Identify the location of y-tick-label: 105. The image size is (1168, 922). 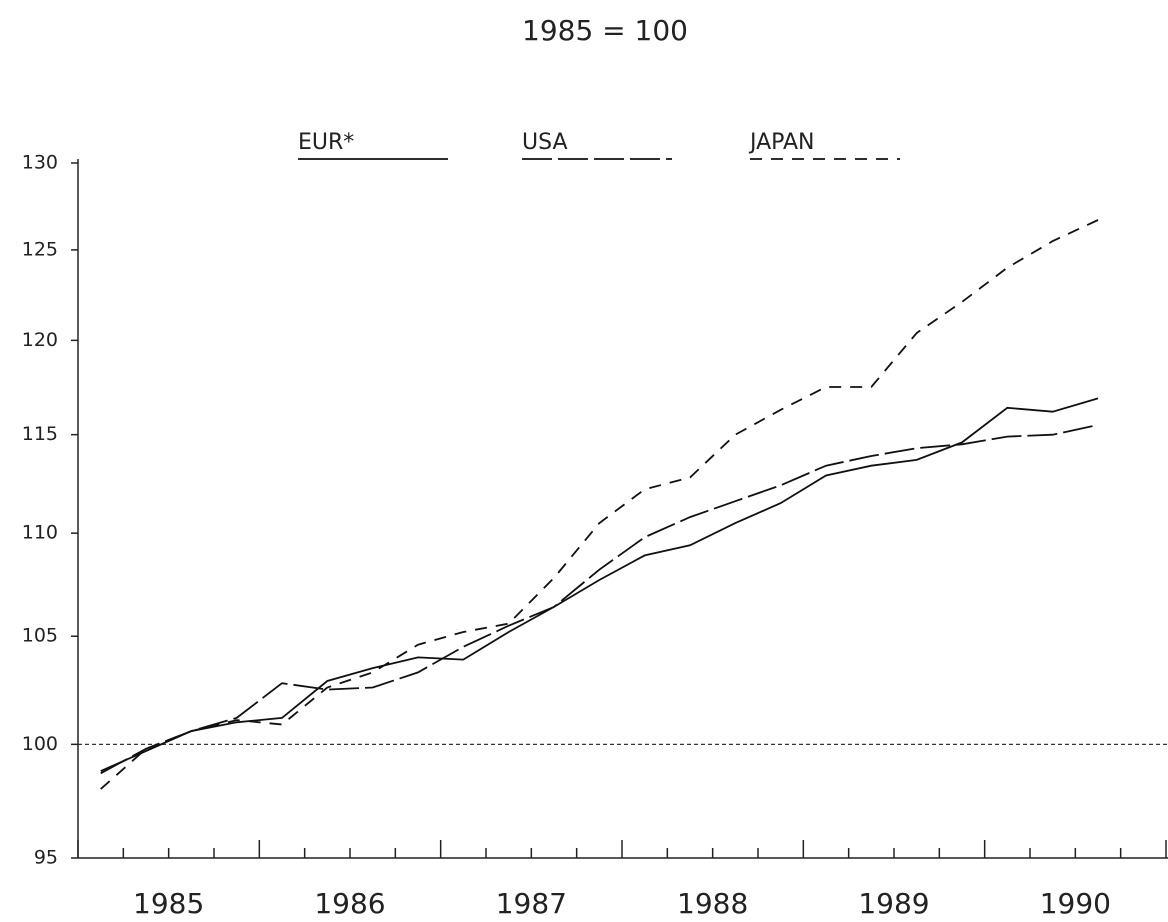
(40, 636).